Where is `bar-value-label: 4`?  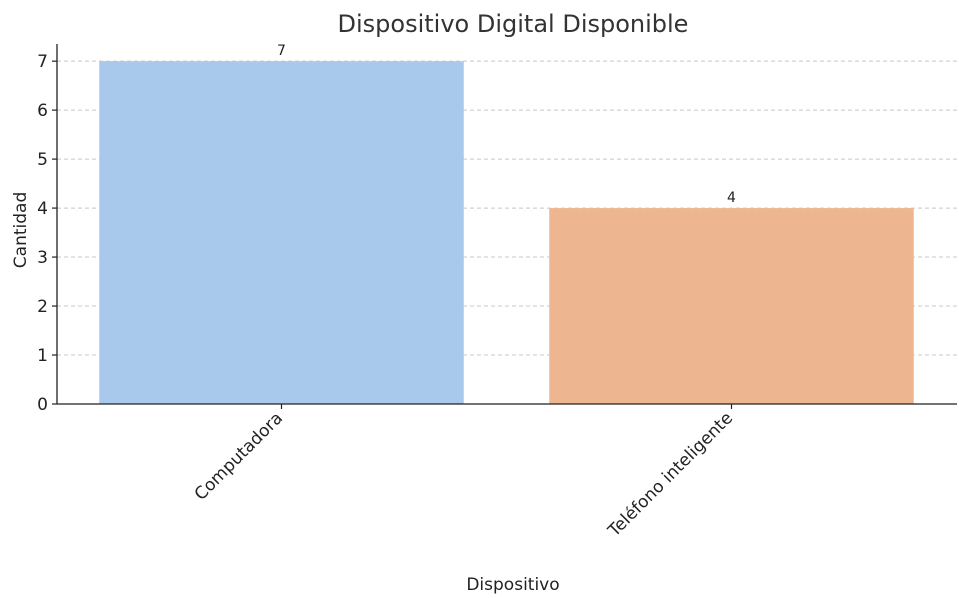 bar-value-label: 4 is located at coordinates (731, 198).